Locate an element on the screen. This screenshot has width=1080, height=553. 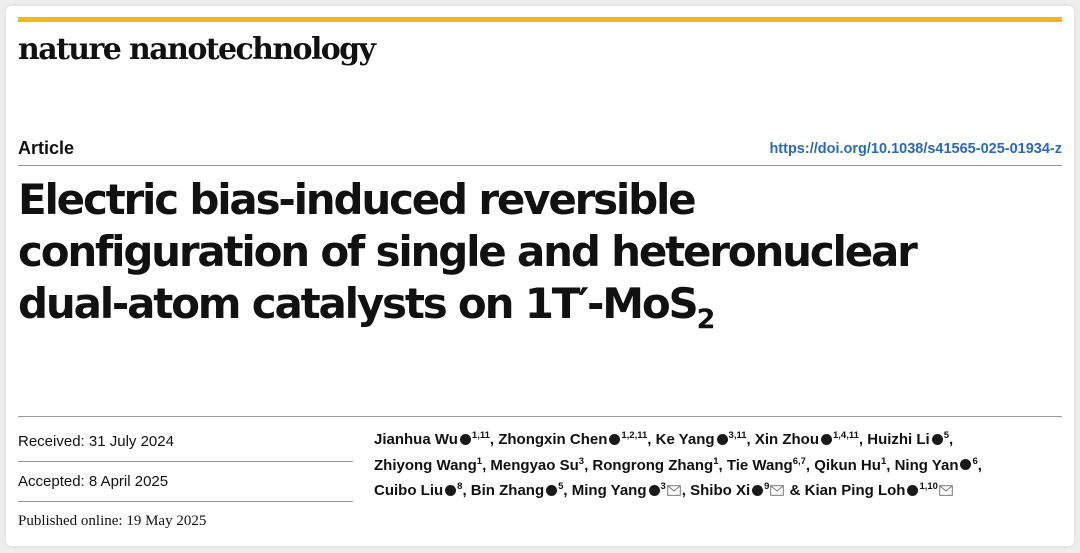
author: Mengyao Su3 is located at coordinates (537, 464).